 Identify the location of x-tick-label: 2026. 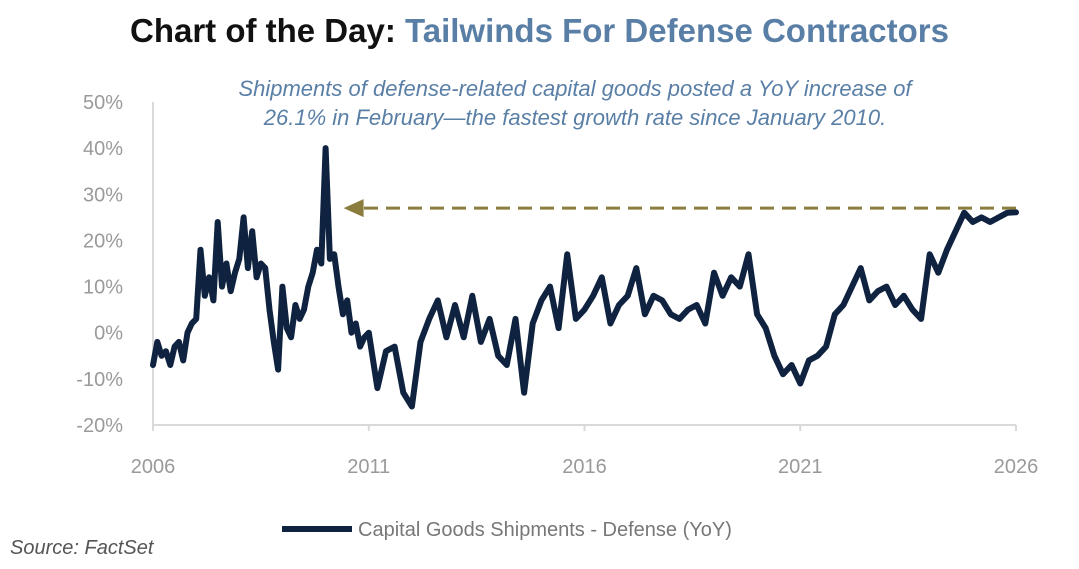
(1016, 467).